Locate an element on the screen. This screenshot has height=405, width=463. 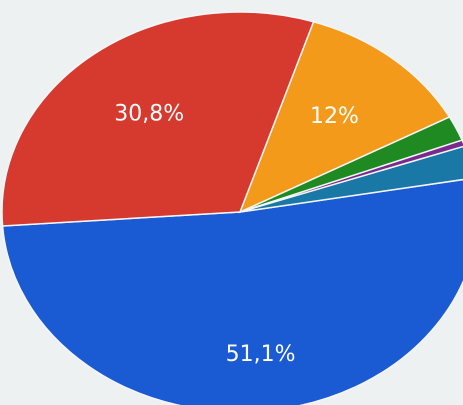
pie-slice-label-5: 30,8% is located at coordinates (149, 113).